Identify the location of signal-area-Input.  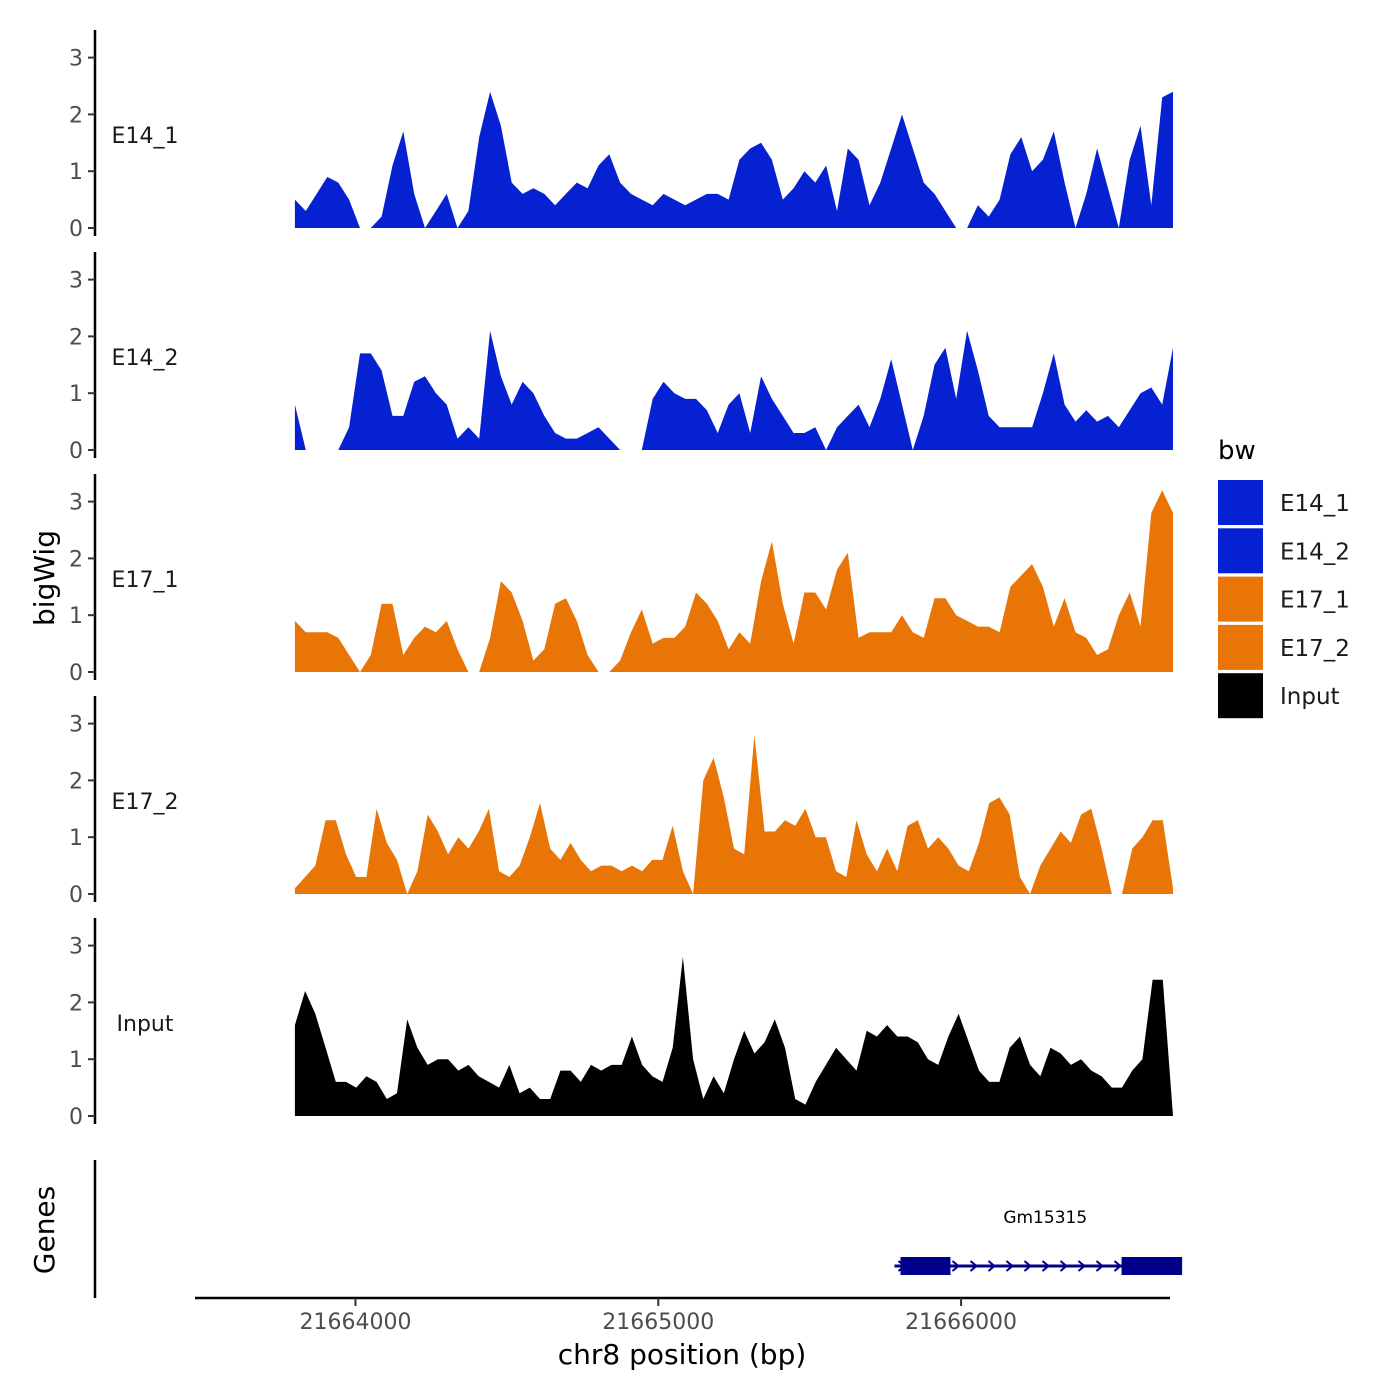
(733, 1036).